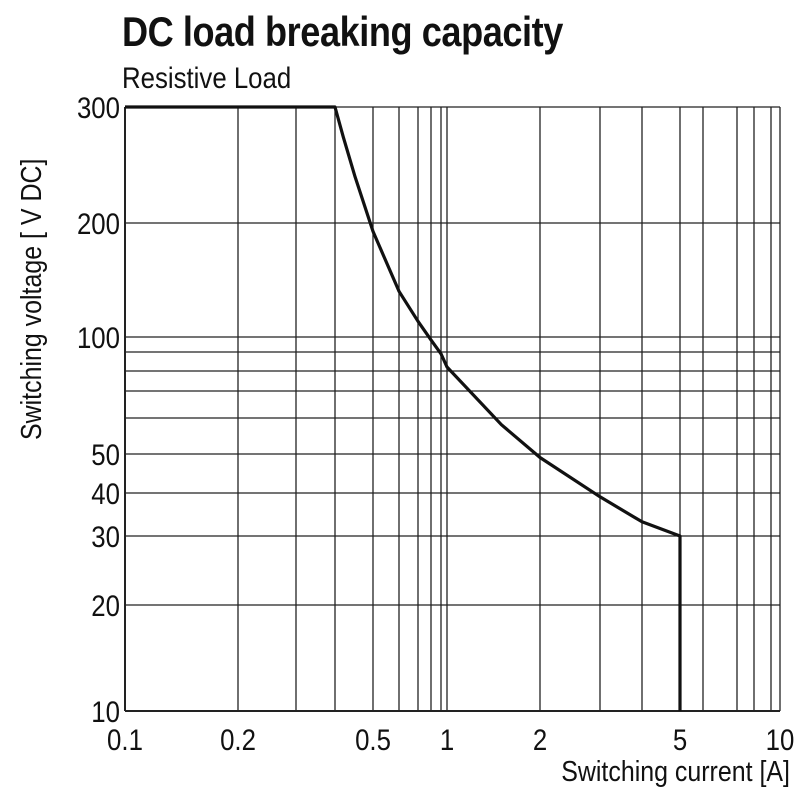  I want to click on y-tick-label: 100, so click(98, 337).